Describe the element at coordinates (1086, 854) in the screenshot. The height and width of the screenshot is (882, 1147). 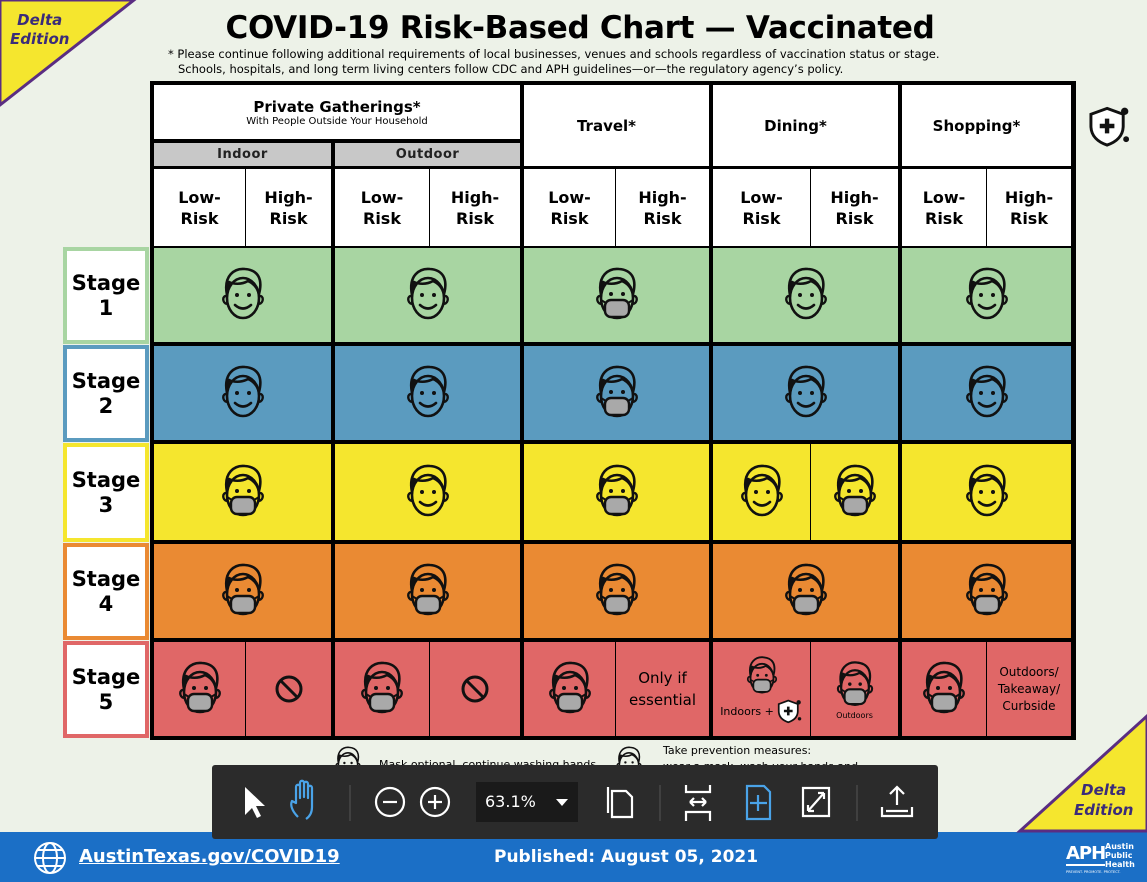
I see `logo-mark: APH` at that location.